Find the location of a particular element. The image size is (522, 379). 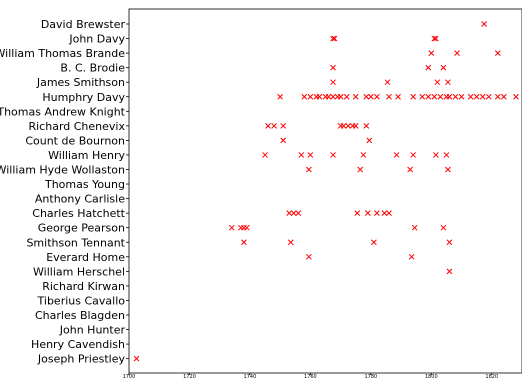

y-tick-label: Humphry Davy is located at coordinates (83, 97).